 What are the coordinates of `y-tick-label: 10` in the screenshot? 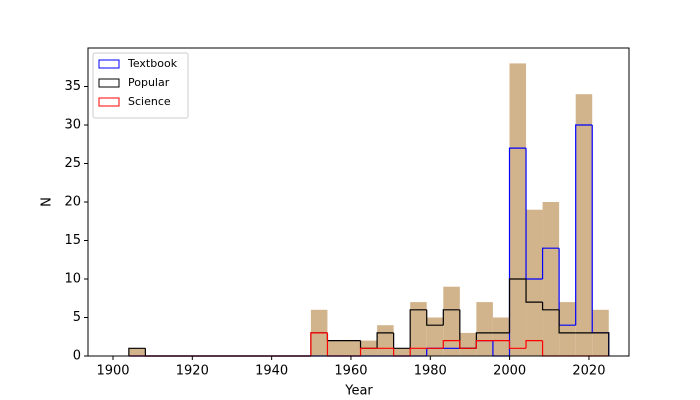 It's located at (72, 279).